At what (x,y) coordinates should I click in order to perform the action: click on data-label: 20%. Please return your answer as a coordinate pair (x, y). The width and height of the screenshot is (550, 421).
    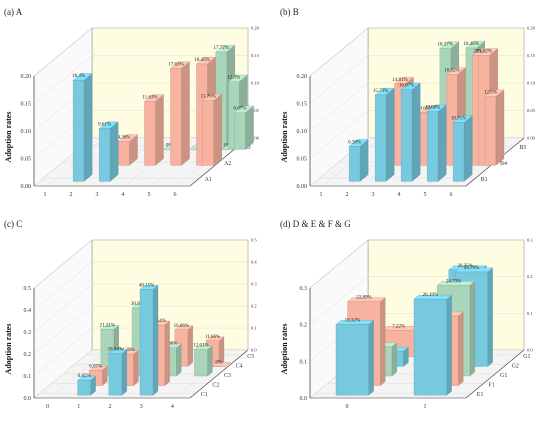
    Looking at the image, I should click on (477, 51).